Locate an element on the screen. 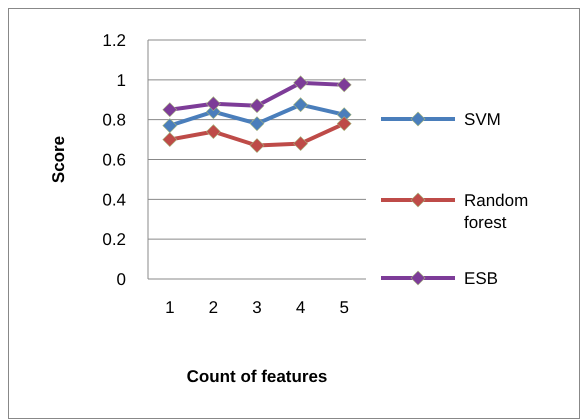 Image resolution: width=580 pixels, height=419 pixels. x-tick-label: 3 is located at coordinates (257, 307).